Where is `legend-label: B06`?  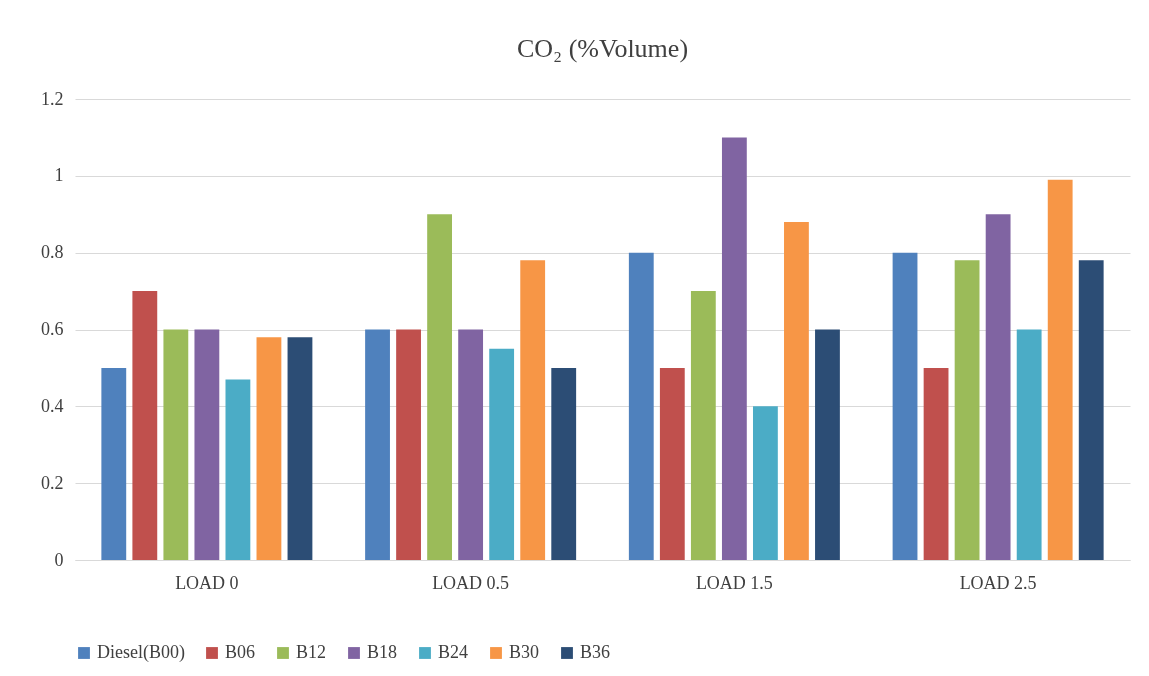 legend-label: B06 is located at coordinates (240, 652).